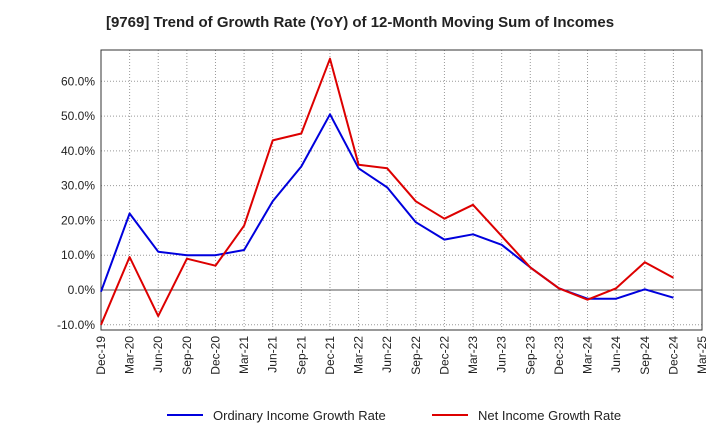 This screenshot has width=720, height=440. Describe the element at coordinates (702, 355) in the screenshot. I see `x-tick-label: Mar-25` at that location.